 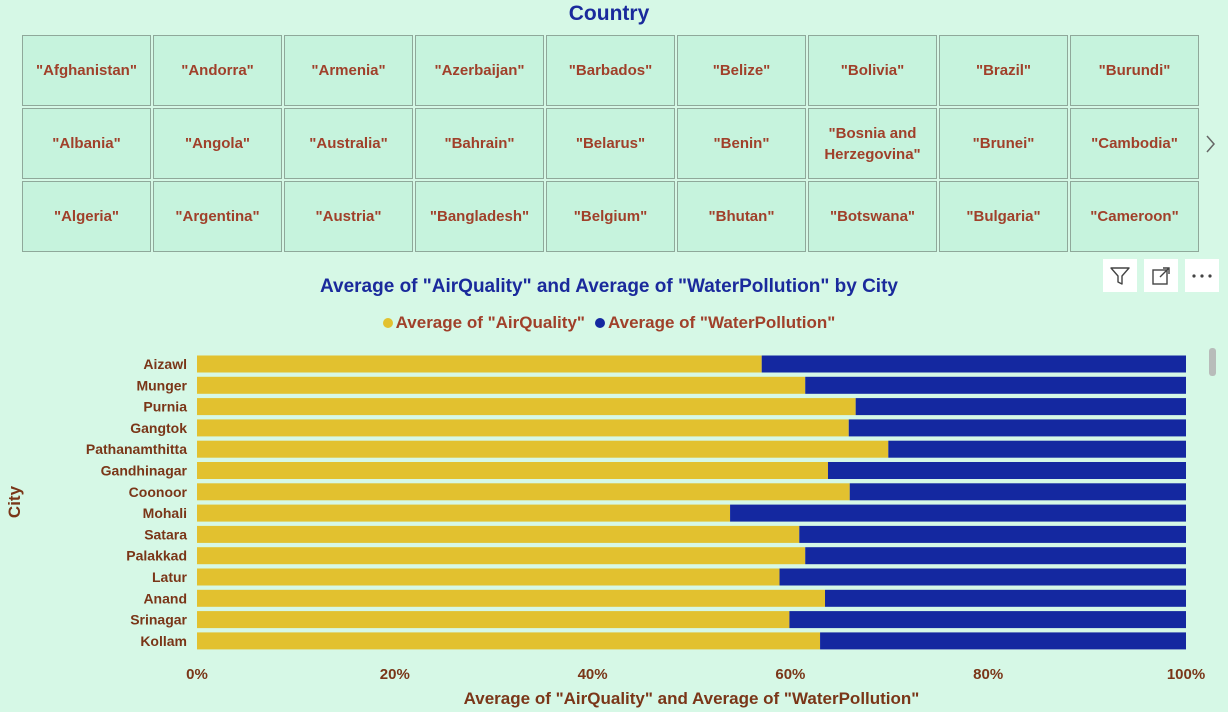 What do you see at coordinates (217, 216) in the screenshot?
I see `country-tile: "Argentina"` at bounding box center [217, 216].